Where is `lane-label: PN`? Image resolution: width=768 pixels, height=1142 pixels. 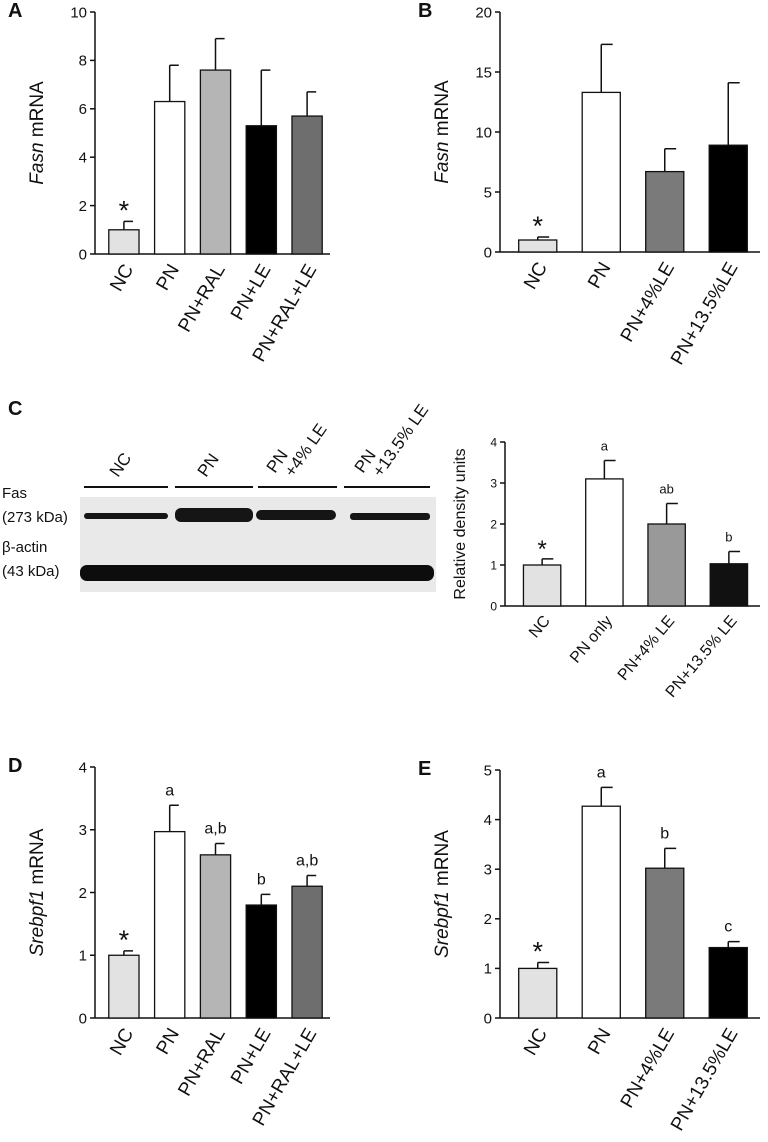 lane-label: PN is located at coordinates (208, 465).